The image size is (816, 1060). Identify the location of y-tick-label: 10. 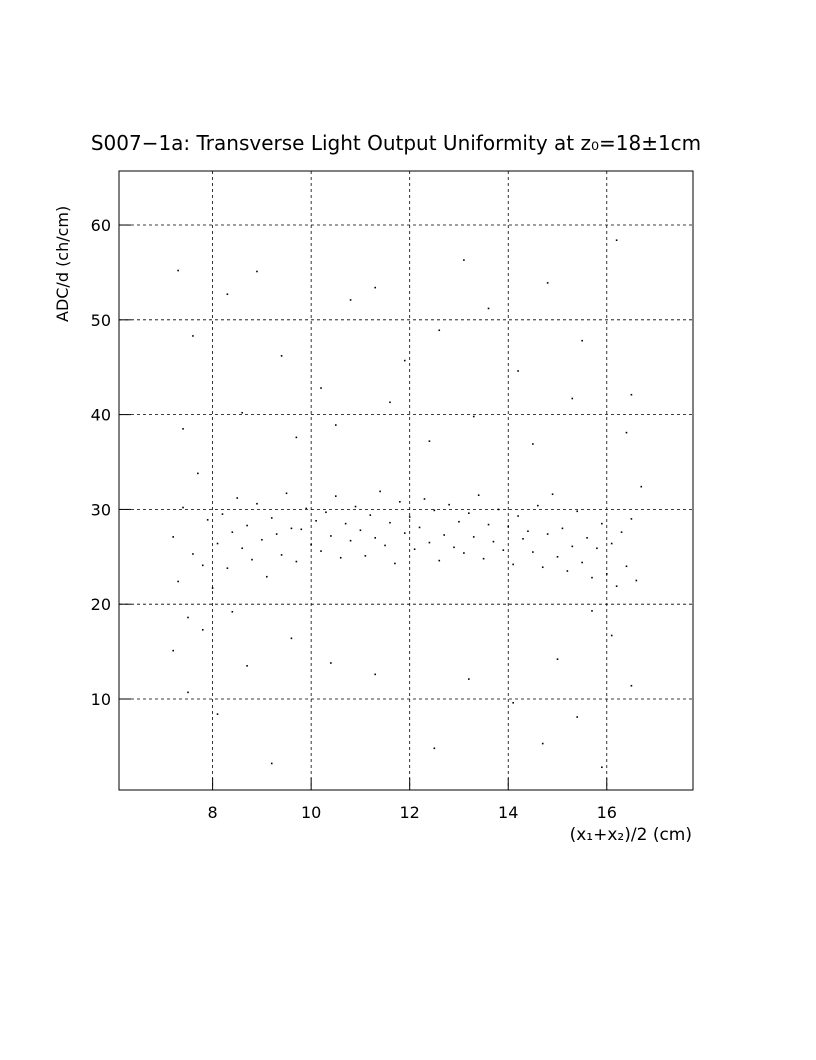
(101, 699).